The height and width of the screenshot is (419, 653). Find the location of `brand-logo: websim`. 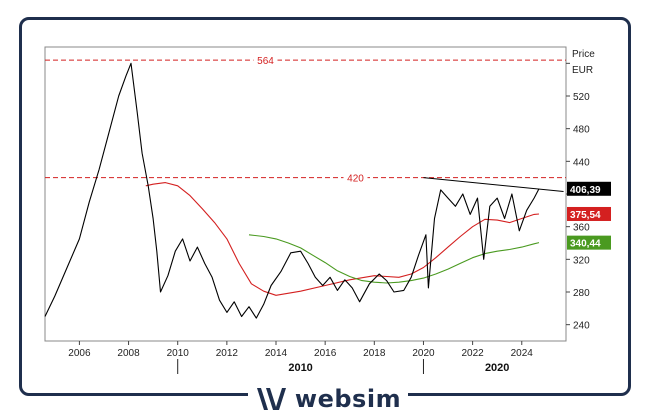

brand-logo: websim is located at coordinates (328, 399).